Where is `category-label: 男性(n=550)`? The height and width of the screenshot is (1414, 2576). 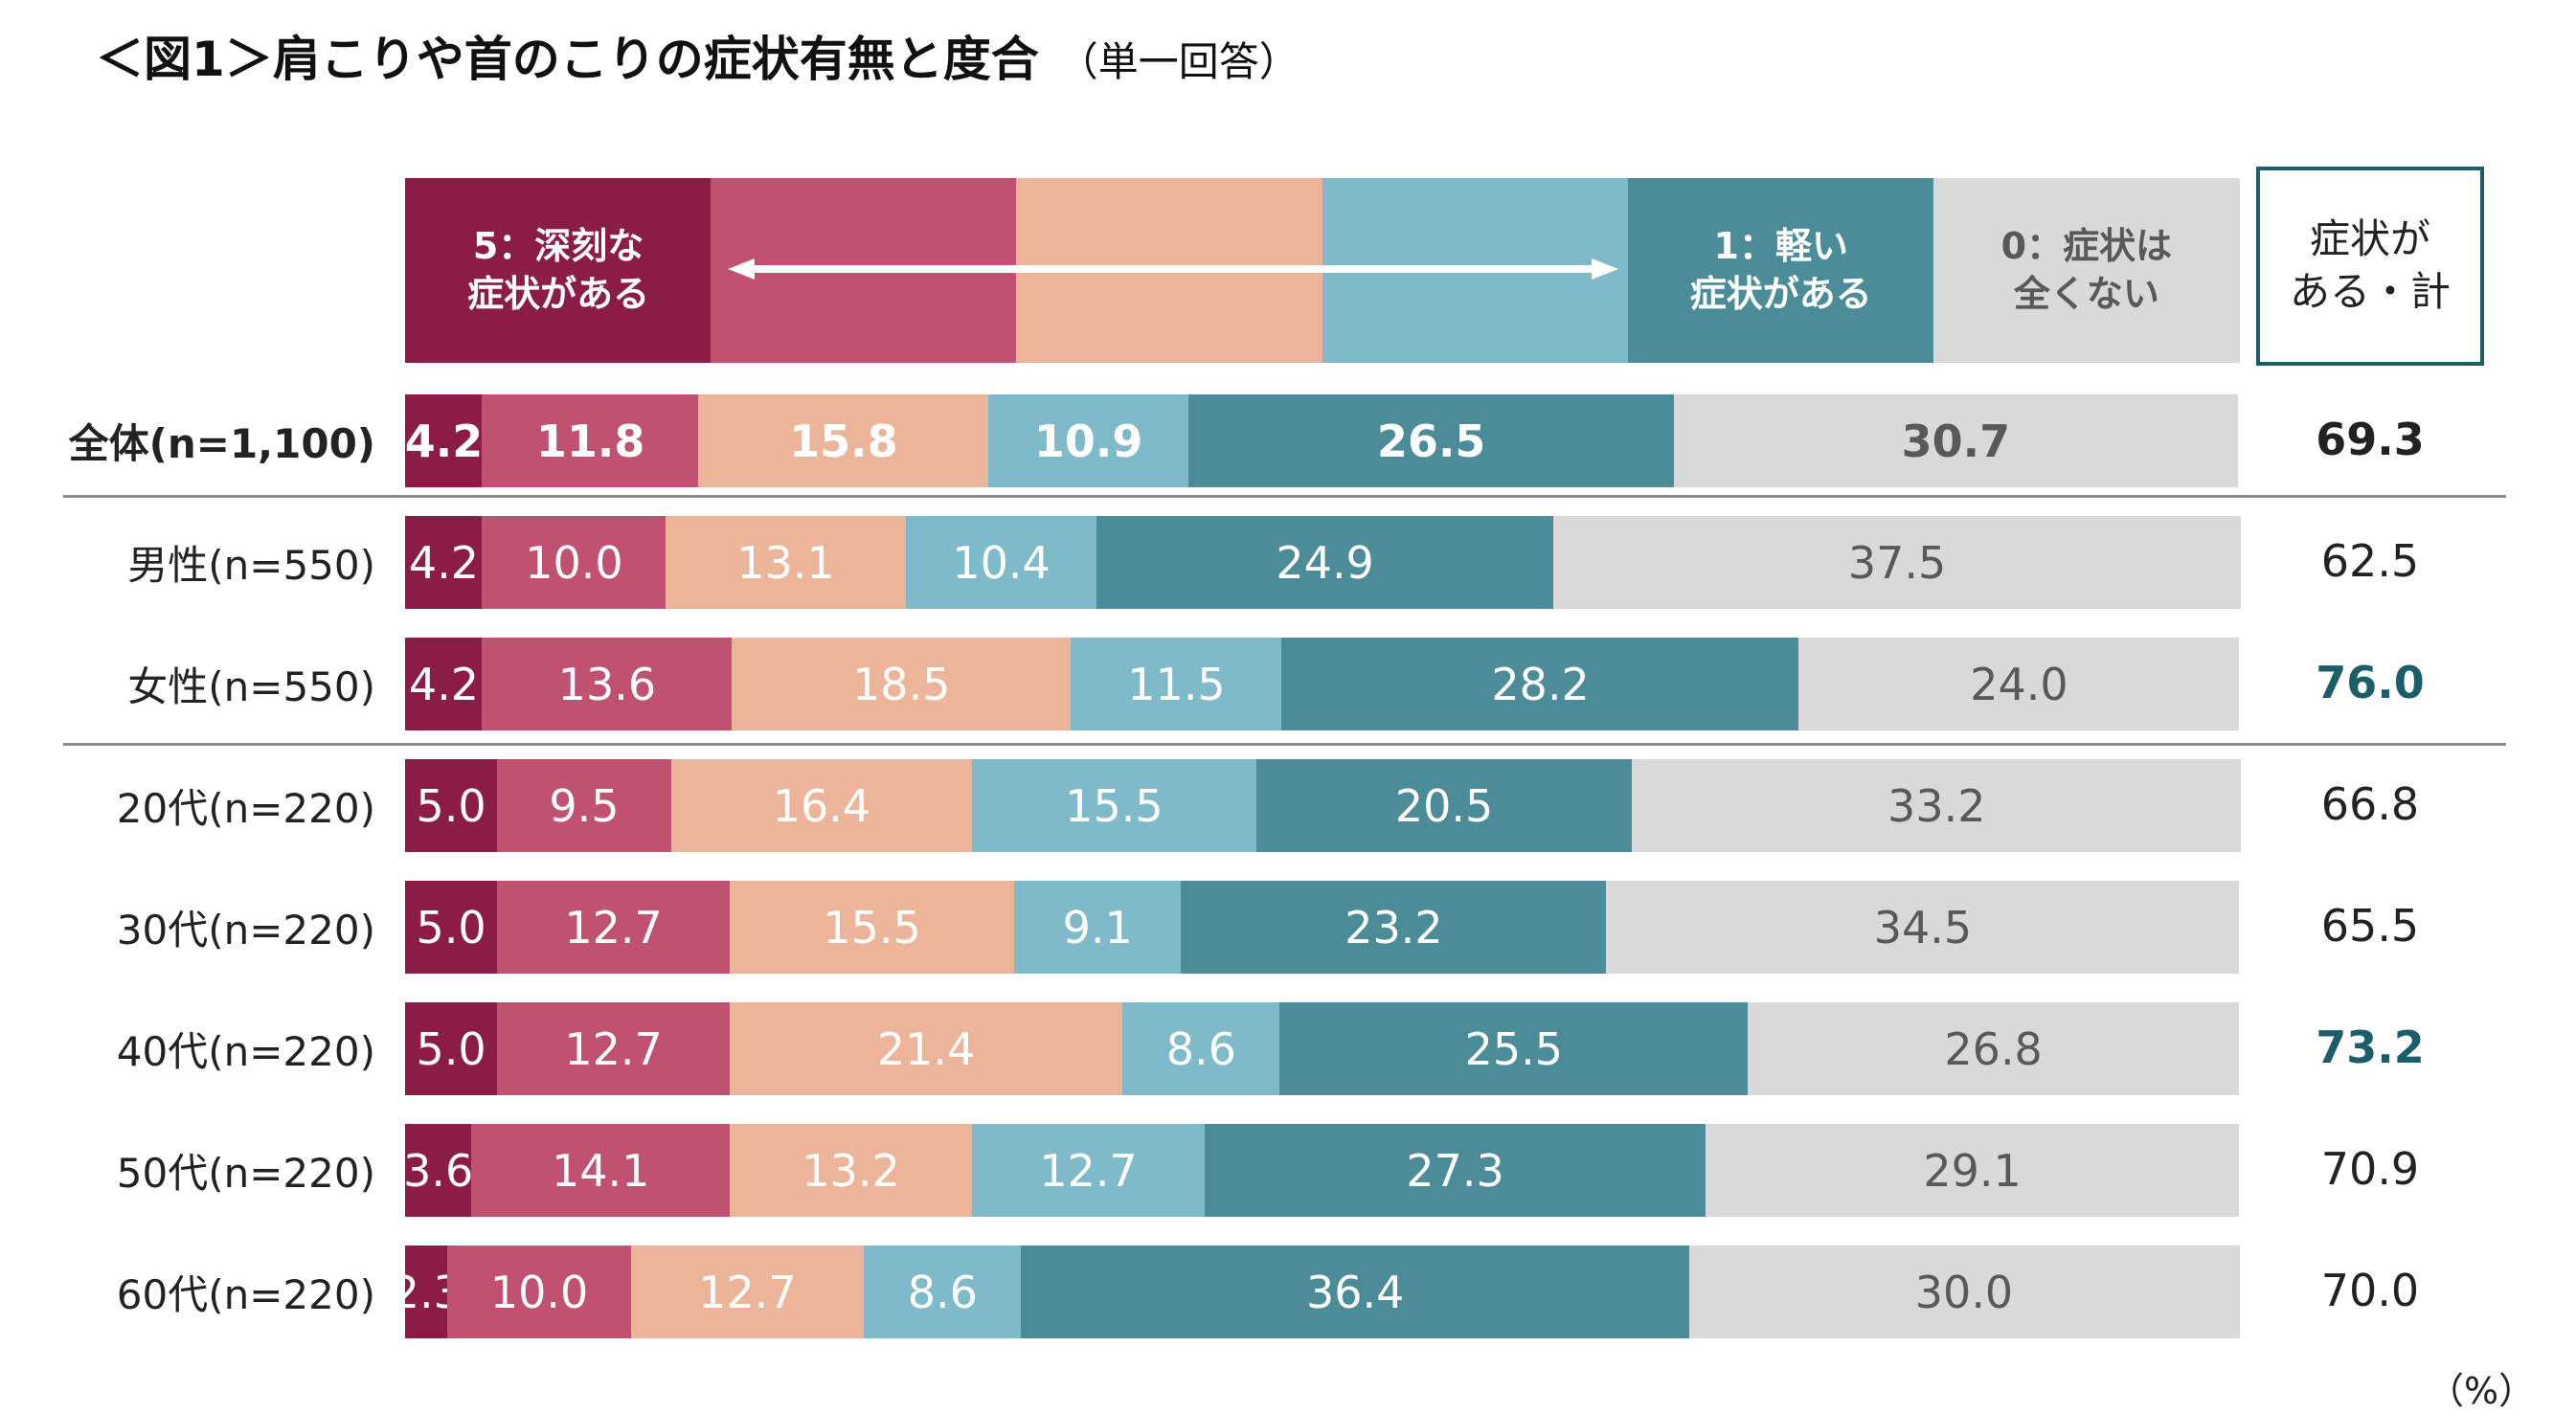 category-label: 男性(n=550) is located at coordinates (251, 566).